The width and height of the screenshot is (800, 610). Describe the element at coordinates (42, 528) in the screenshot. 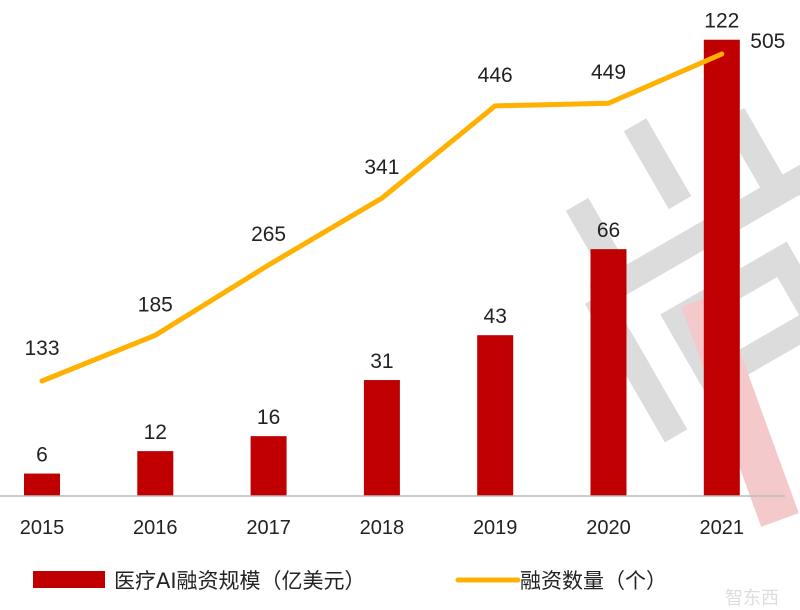

I see `x-tick-2015: 2015` at that location.